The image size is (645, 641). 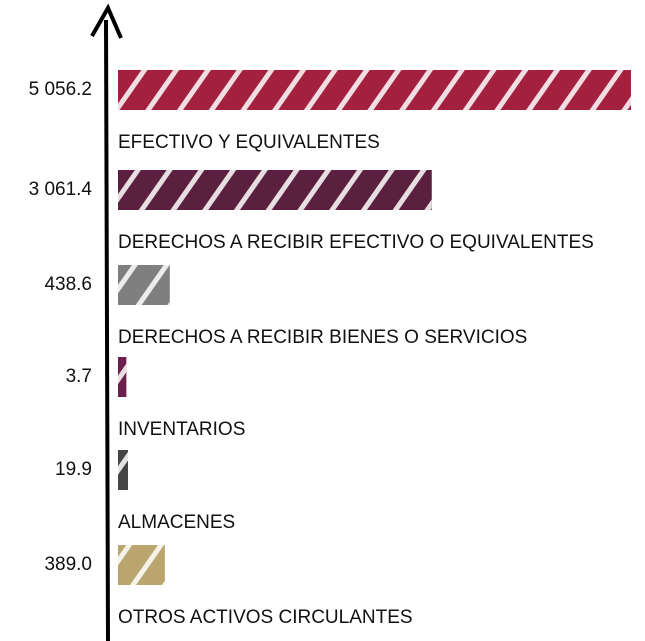 I want to click on category-label: INVENTARIOS, so click(x=181, y=429).